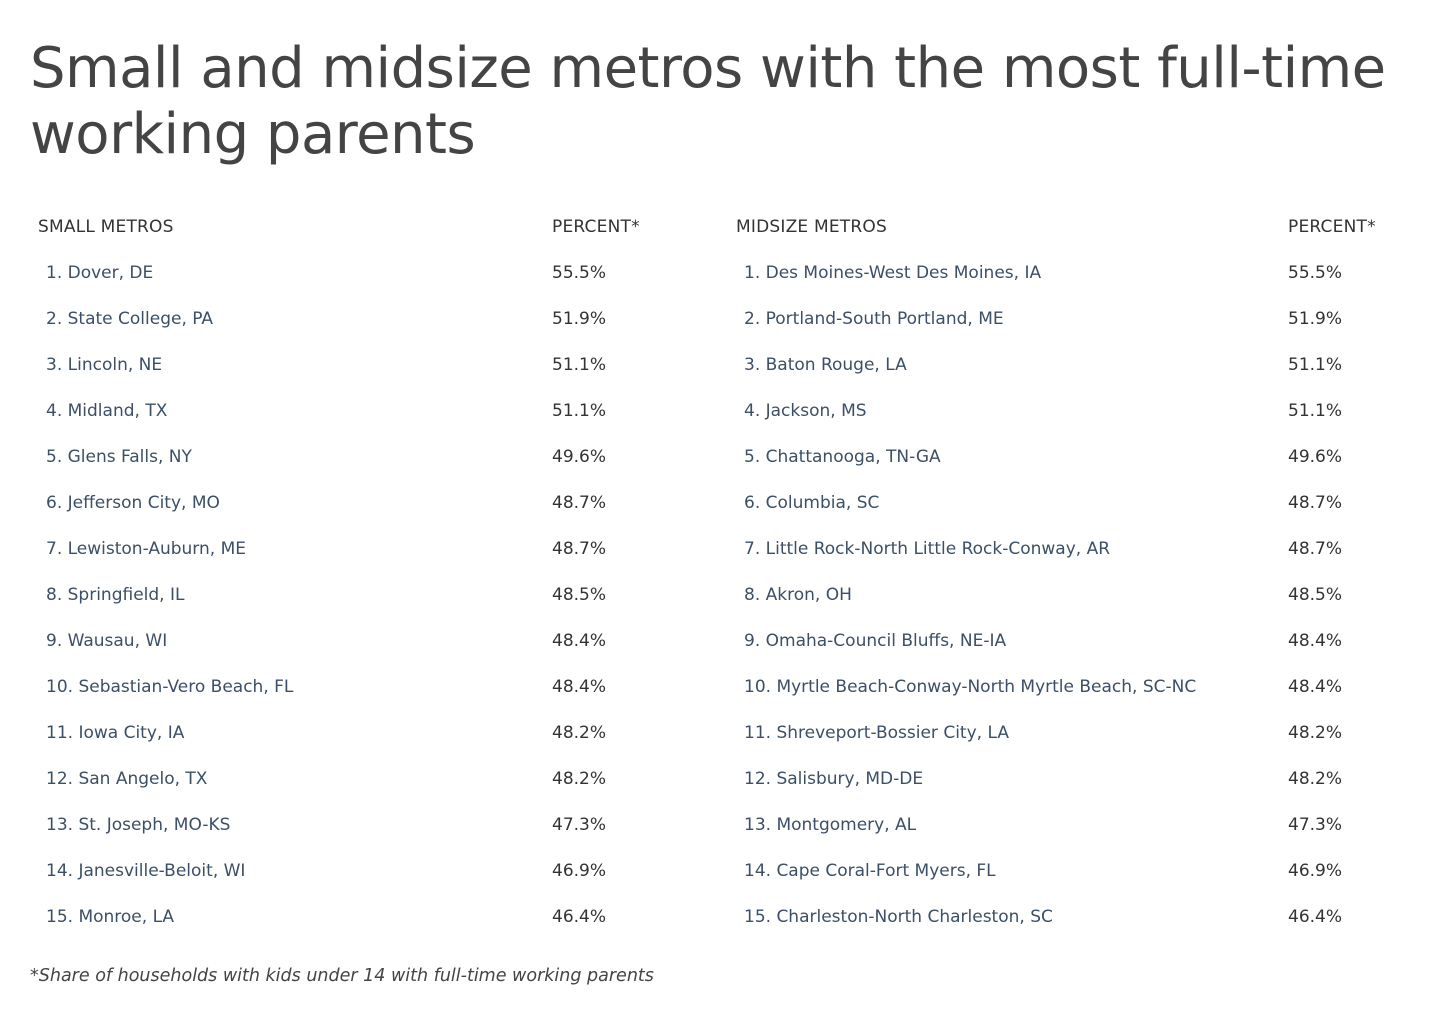 The height and width of the screenshot is (1012, 1450). Describe the element at coordinates (825, 365) in the screenshot. I see `metro-name: 3. Baton Rouge, LA` at that location.